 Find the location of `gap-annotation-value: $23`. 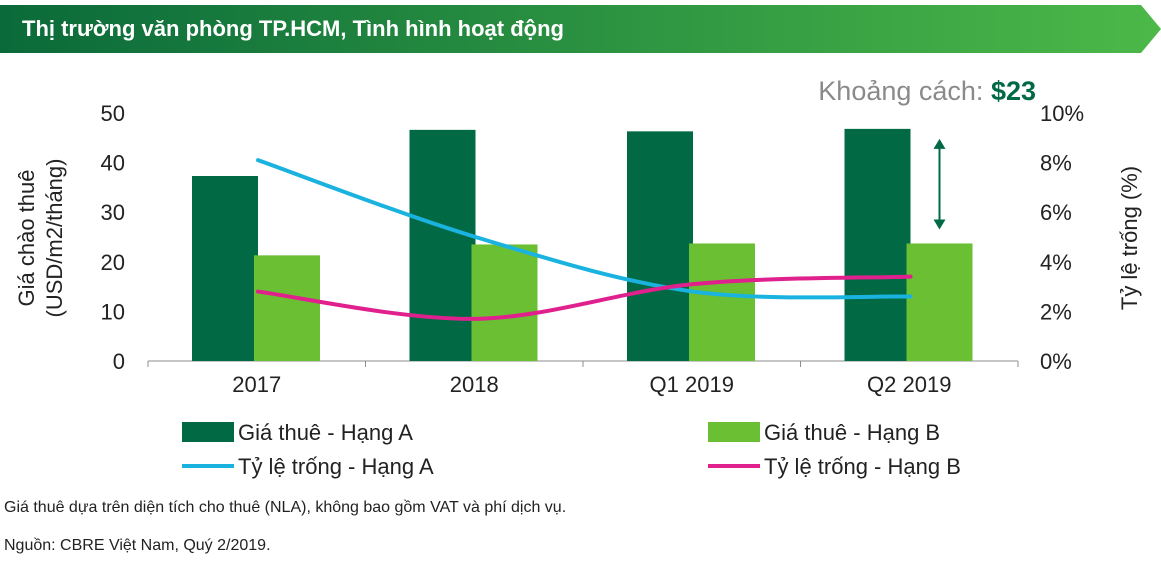

gap-annotation-value: $23 is located at coordinates (1013, 91).